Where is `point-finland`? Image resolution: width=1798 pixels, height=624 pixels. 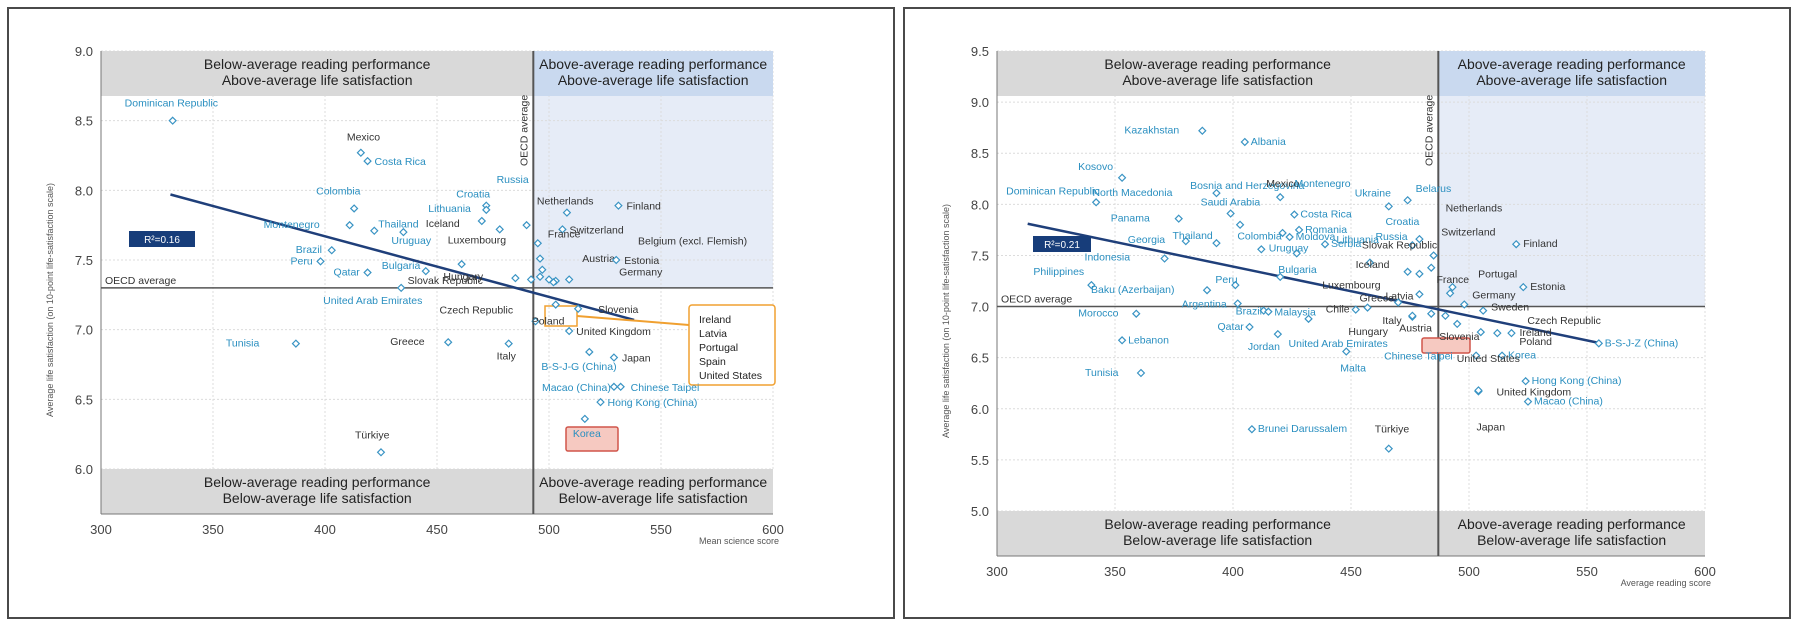 point-finland is located at coordinates (618, 205).